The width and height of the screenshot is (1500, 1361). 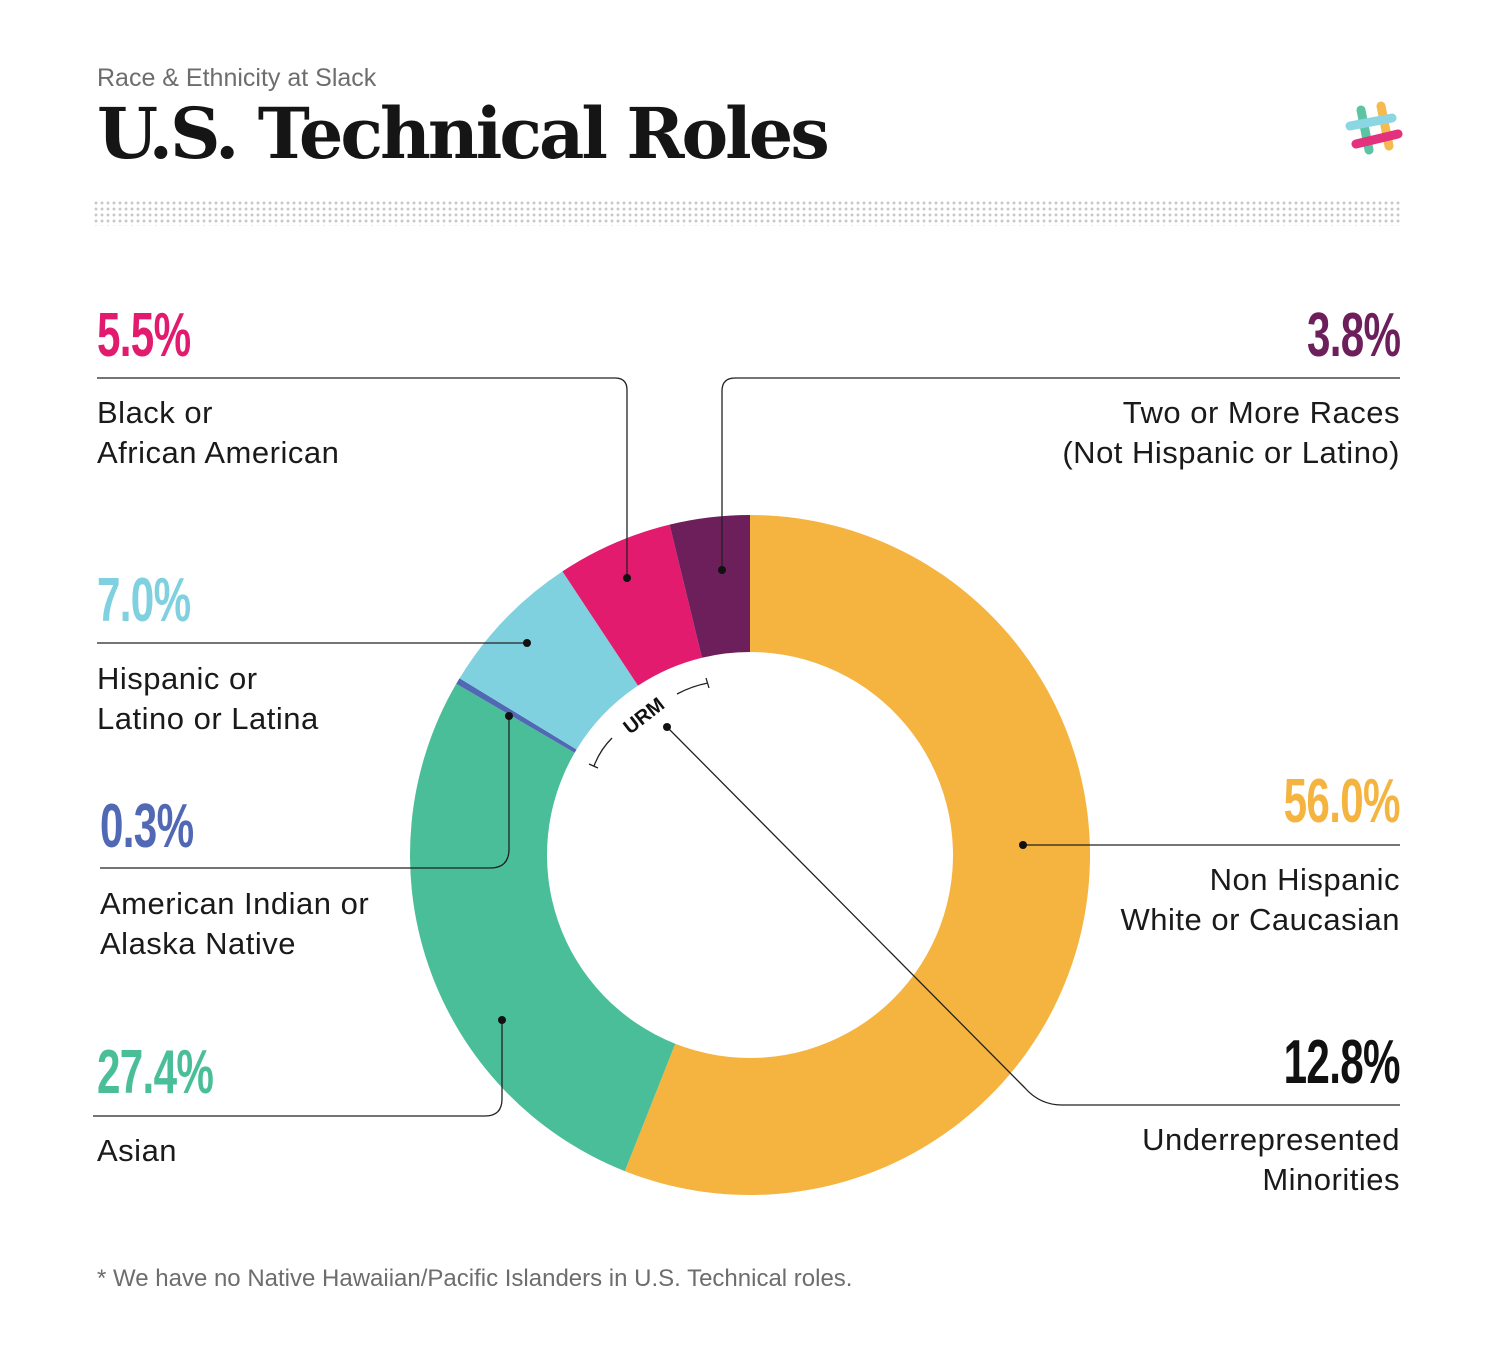 I want to click on pct-hispanic: 7.0%, so click(x=144, y=600).